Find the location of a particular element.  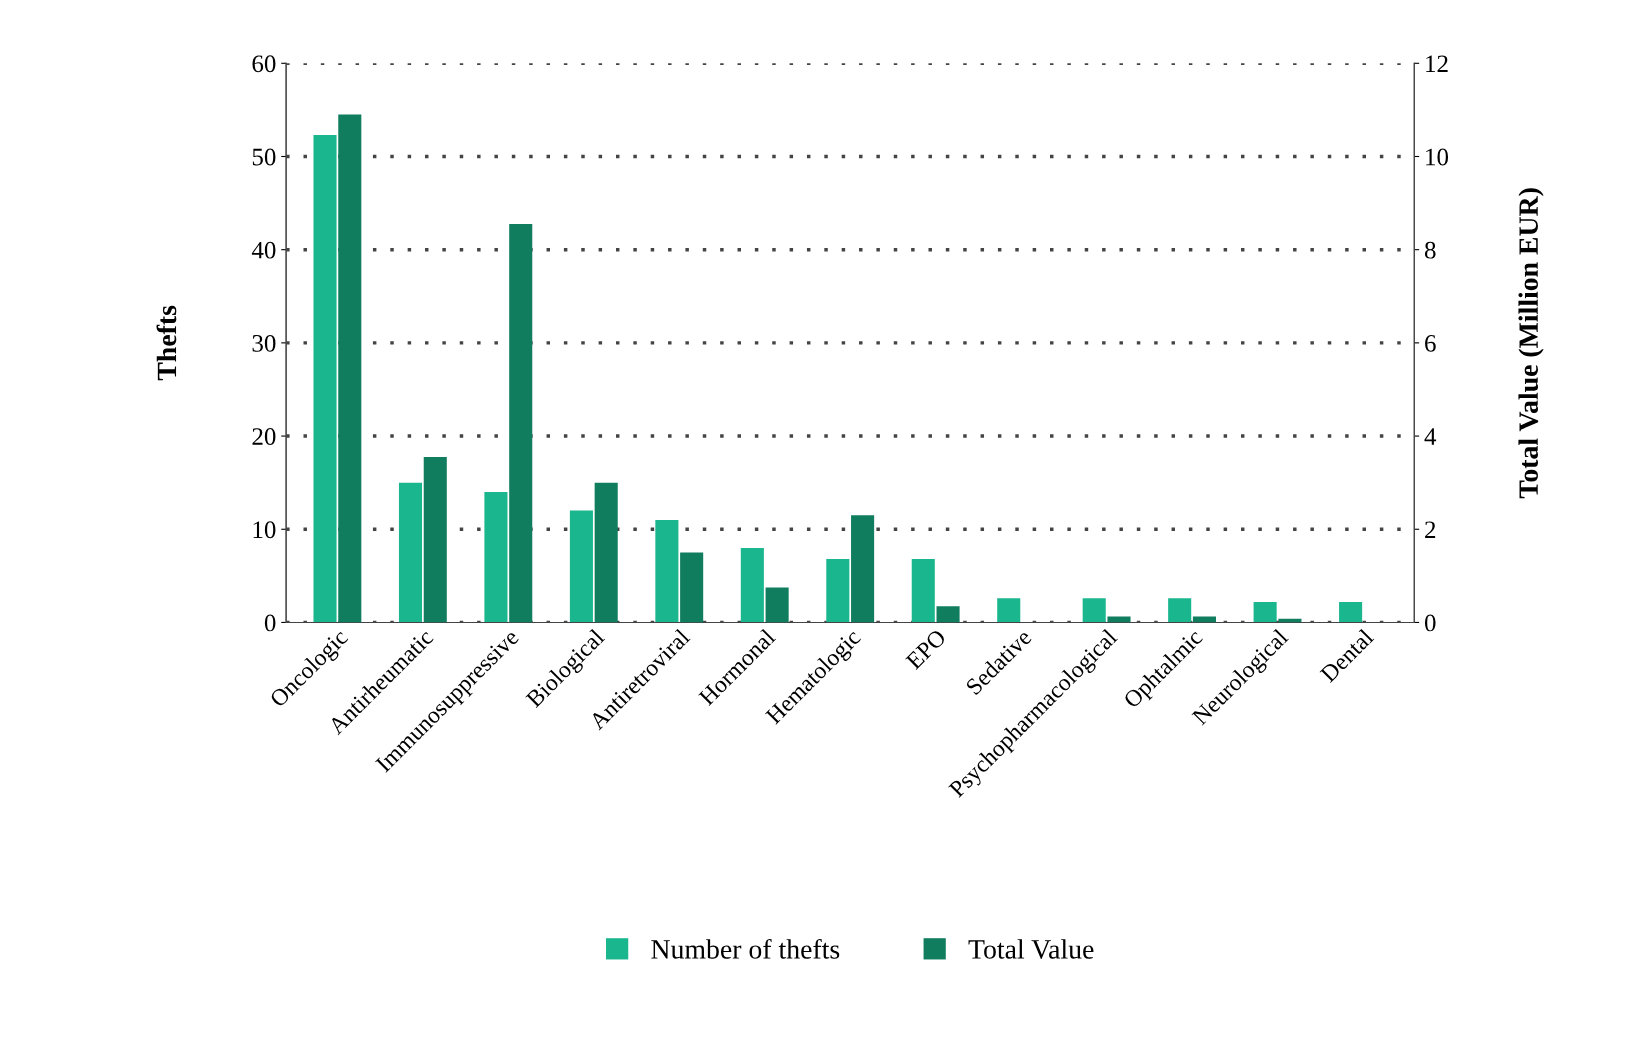

y2-tick-label: 0 is located at coordinates (1430, 623).